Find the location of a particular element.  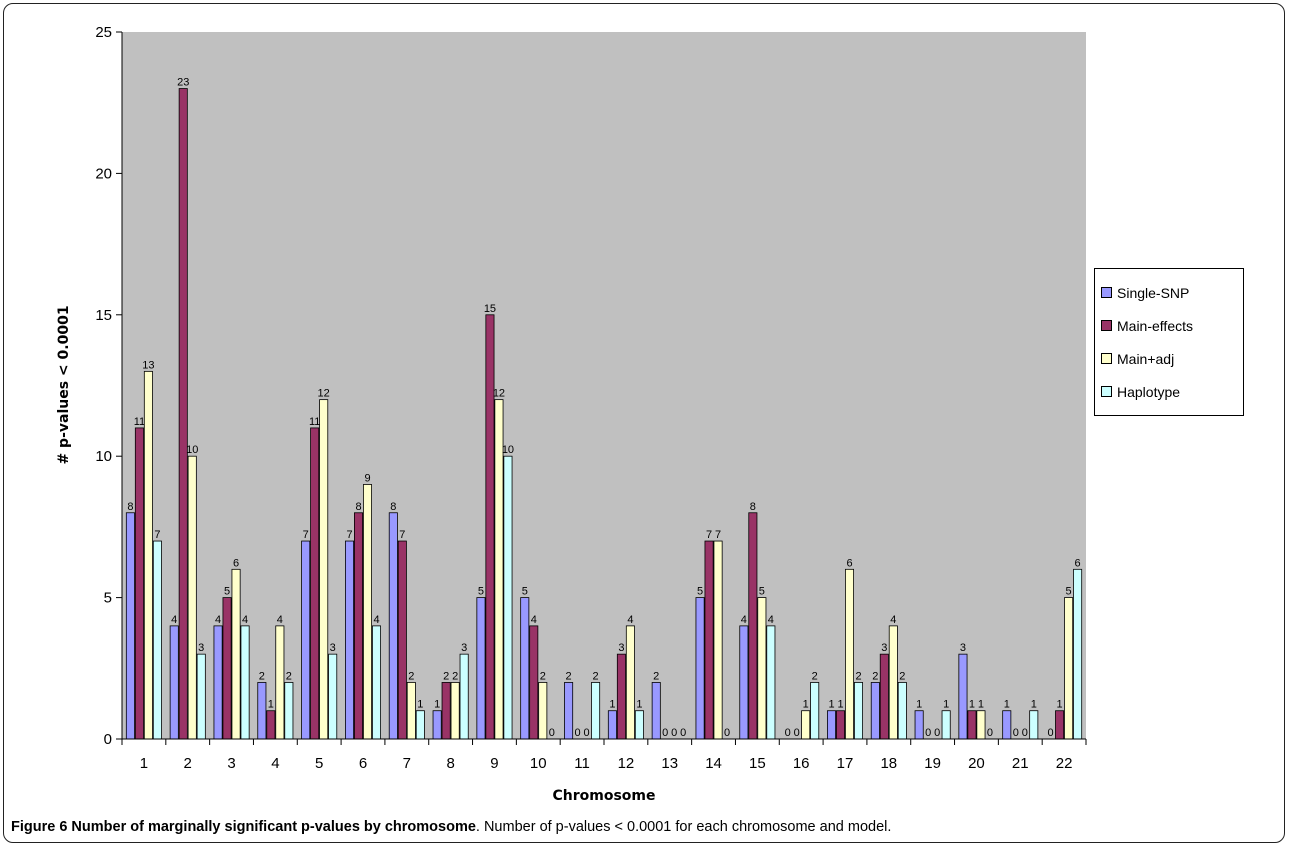

data-label-main-adj-chr-12: 4 is located at coordinates (630, 620).